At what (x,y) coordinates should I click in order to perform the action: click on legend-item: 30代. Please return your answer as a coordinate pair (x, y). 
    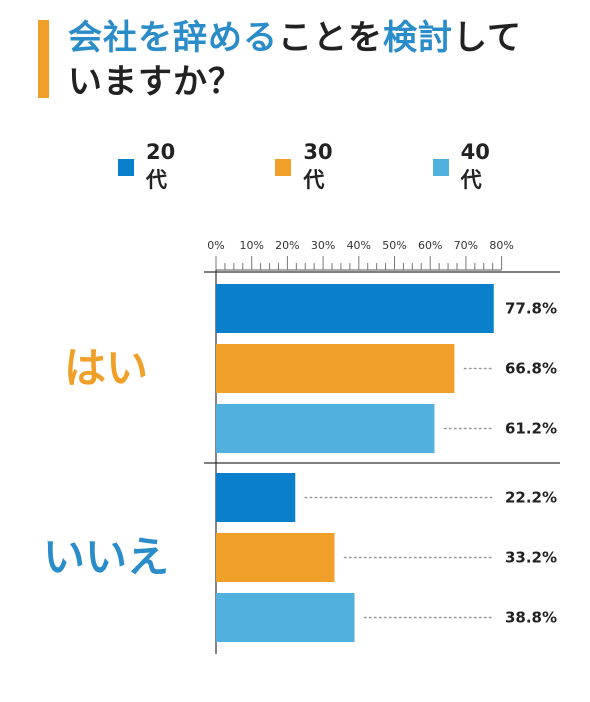
    Looking at the image, I should click on (312, 167).